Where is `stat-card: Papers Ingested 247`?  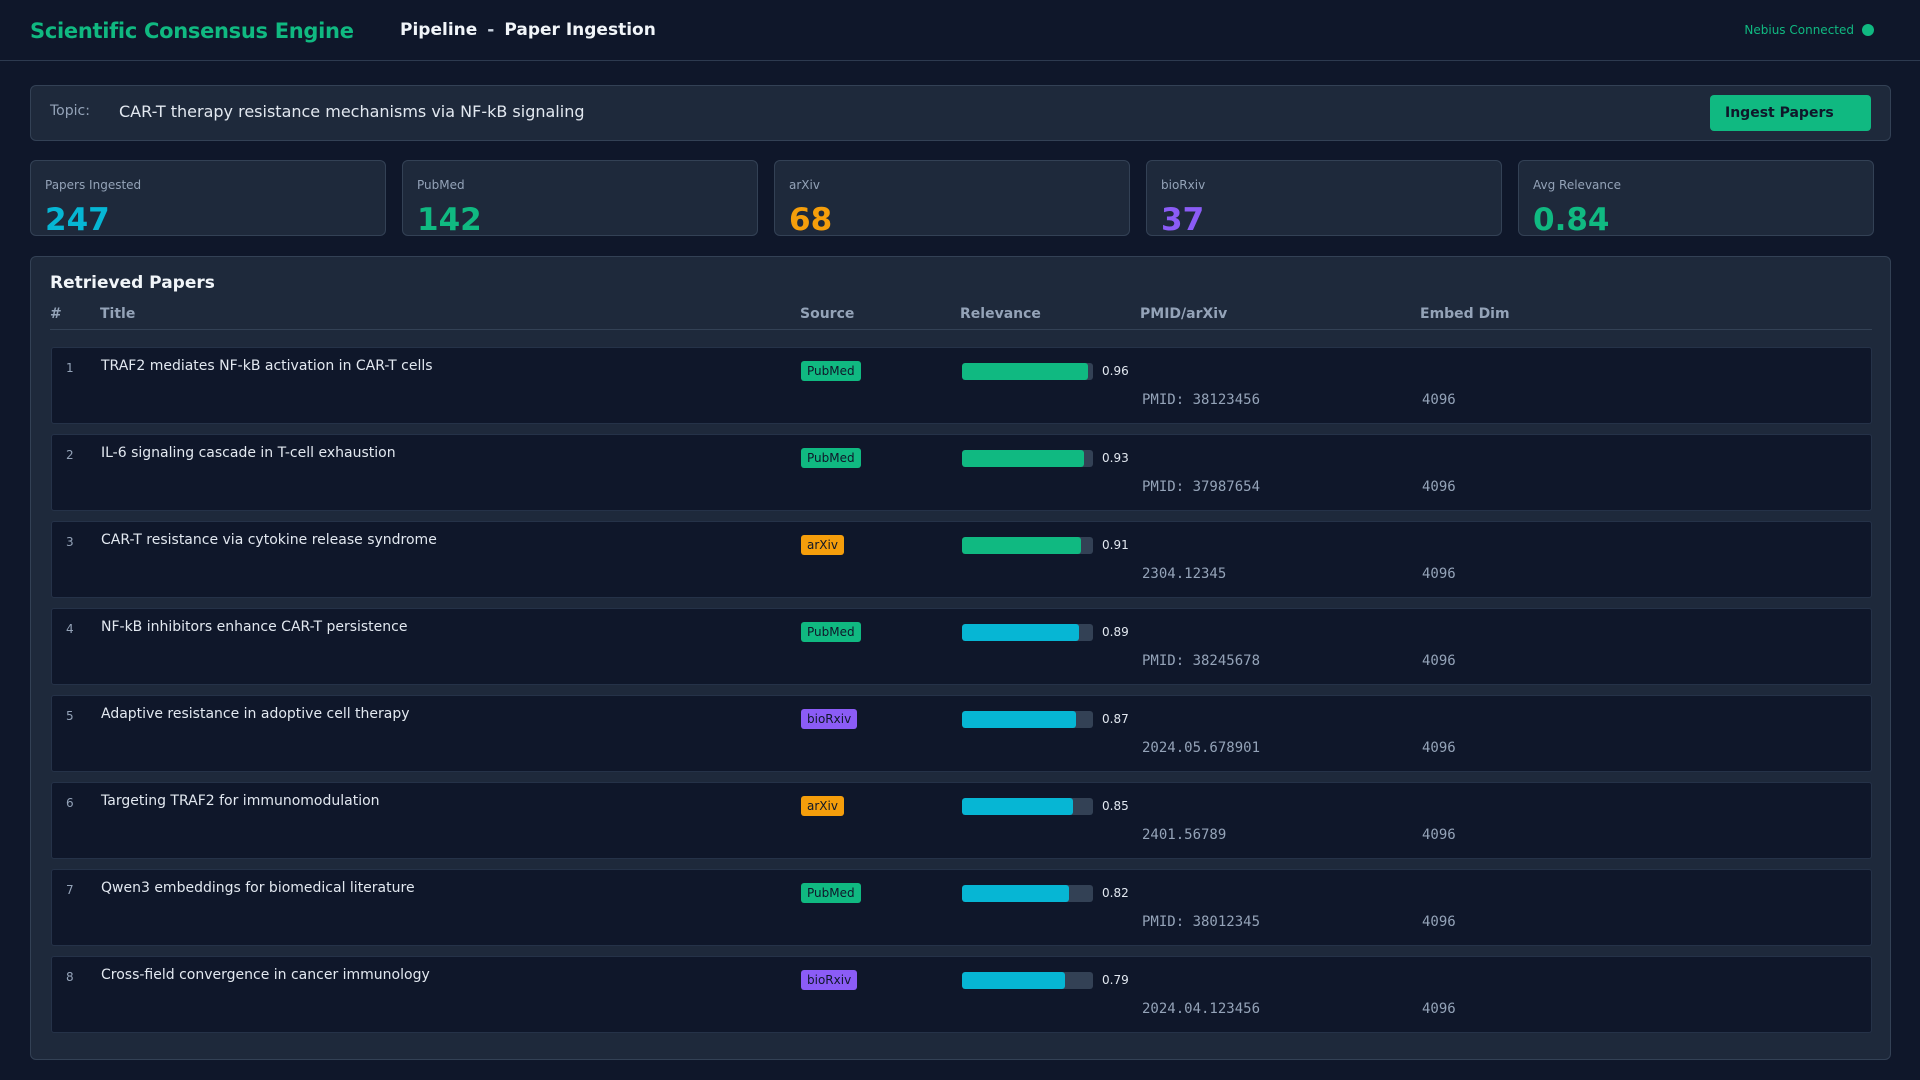
stat-card: Papers Ingested 247 is located at coordinates (208, 199).